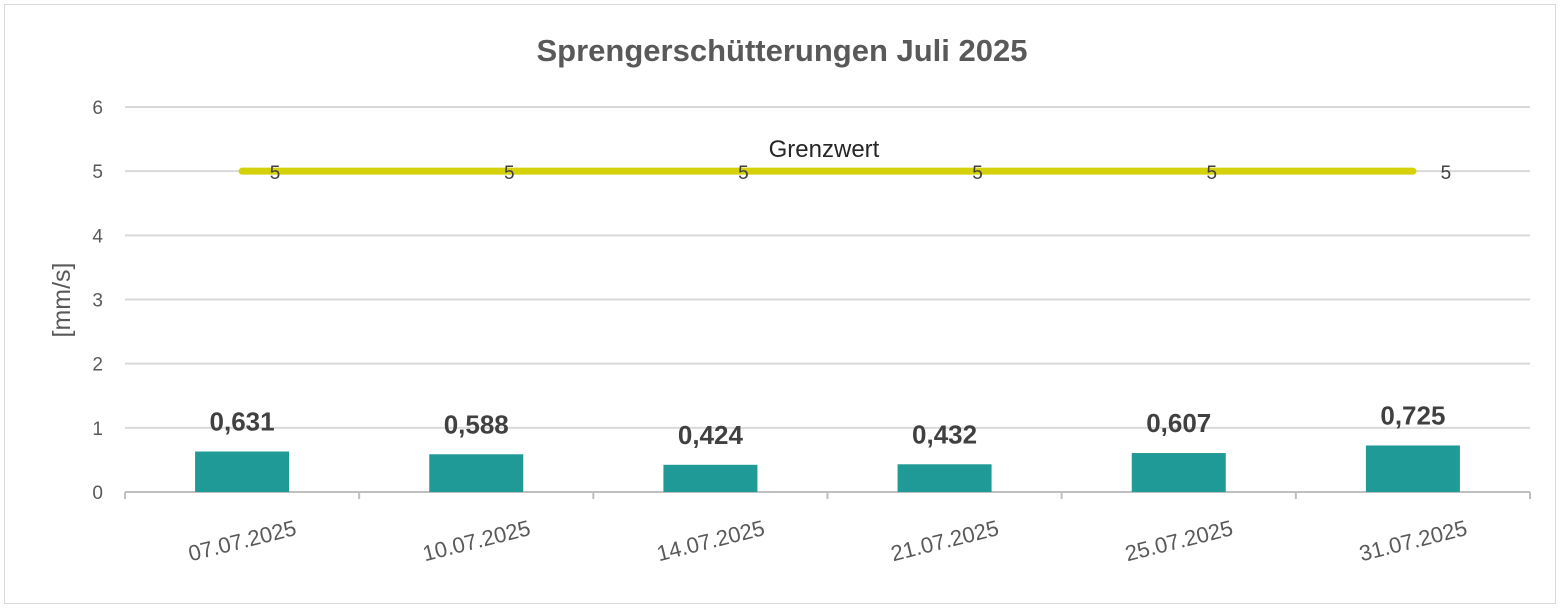  I want to click on x-axis, so click(827, 495).